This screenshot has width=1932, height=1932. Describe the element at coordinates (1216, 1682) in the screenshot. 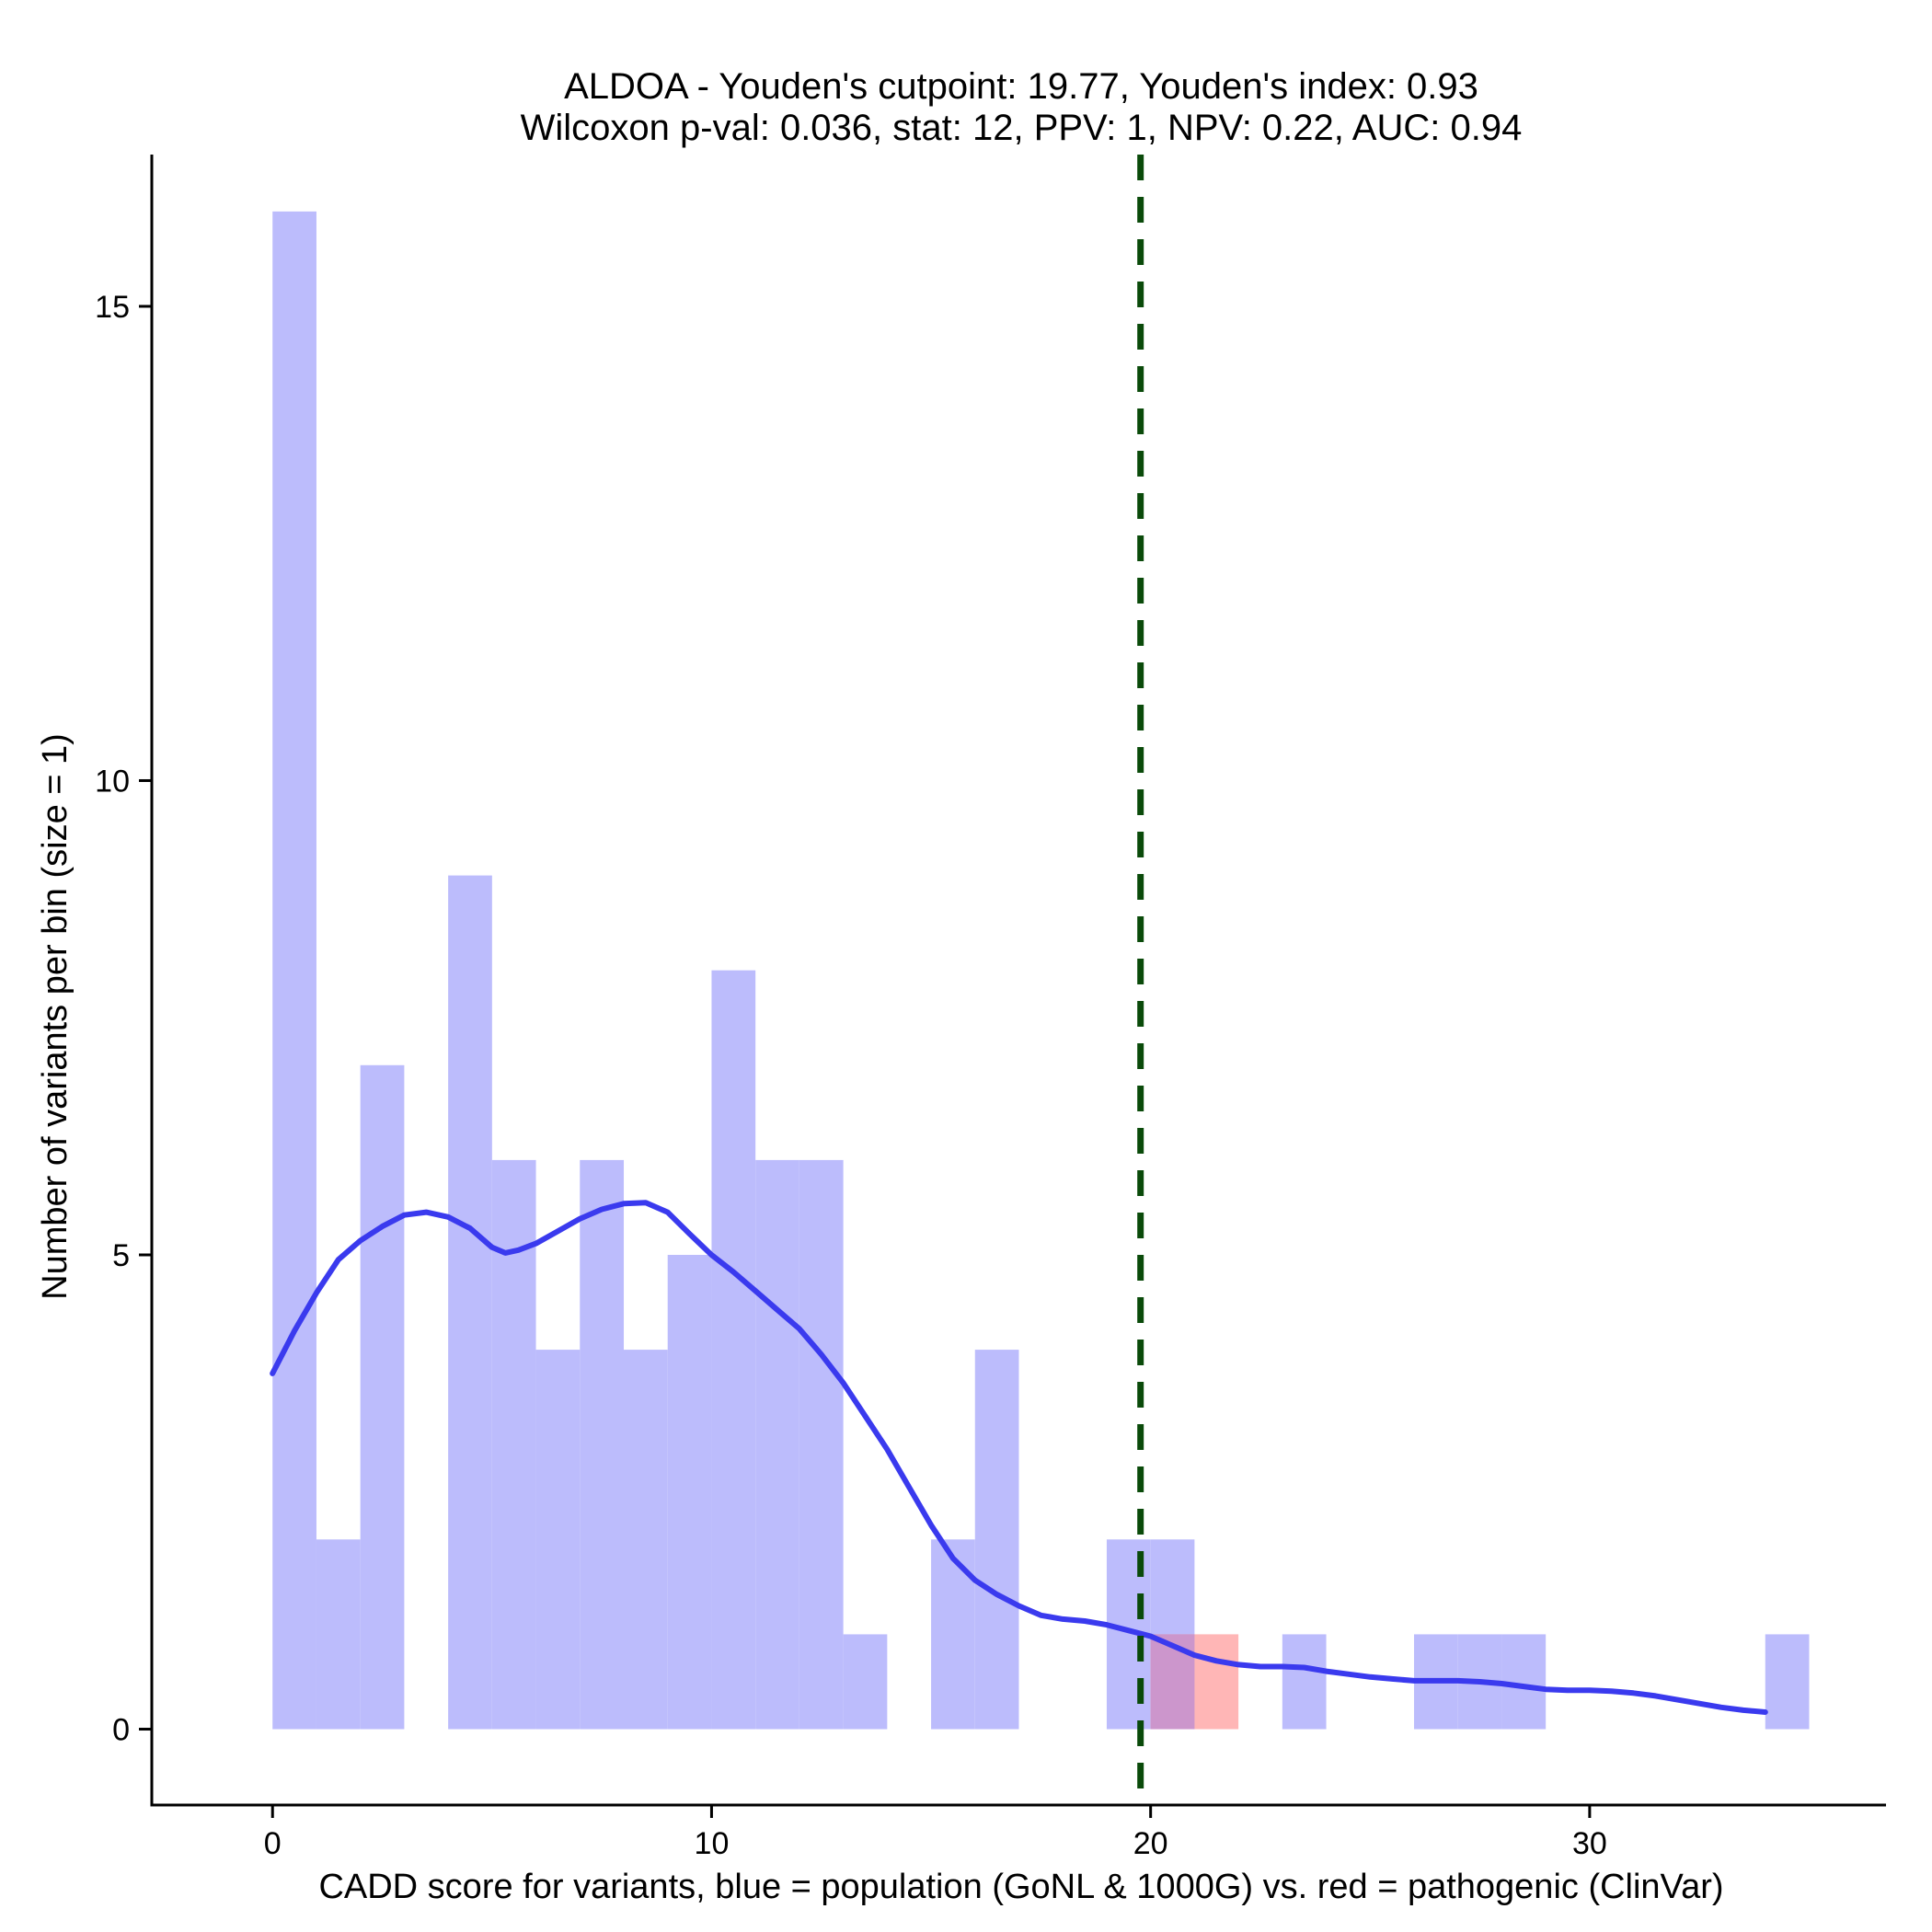

I see `pathogenic-bar` at that location.